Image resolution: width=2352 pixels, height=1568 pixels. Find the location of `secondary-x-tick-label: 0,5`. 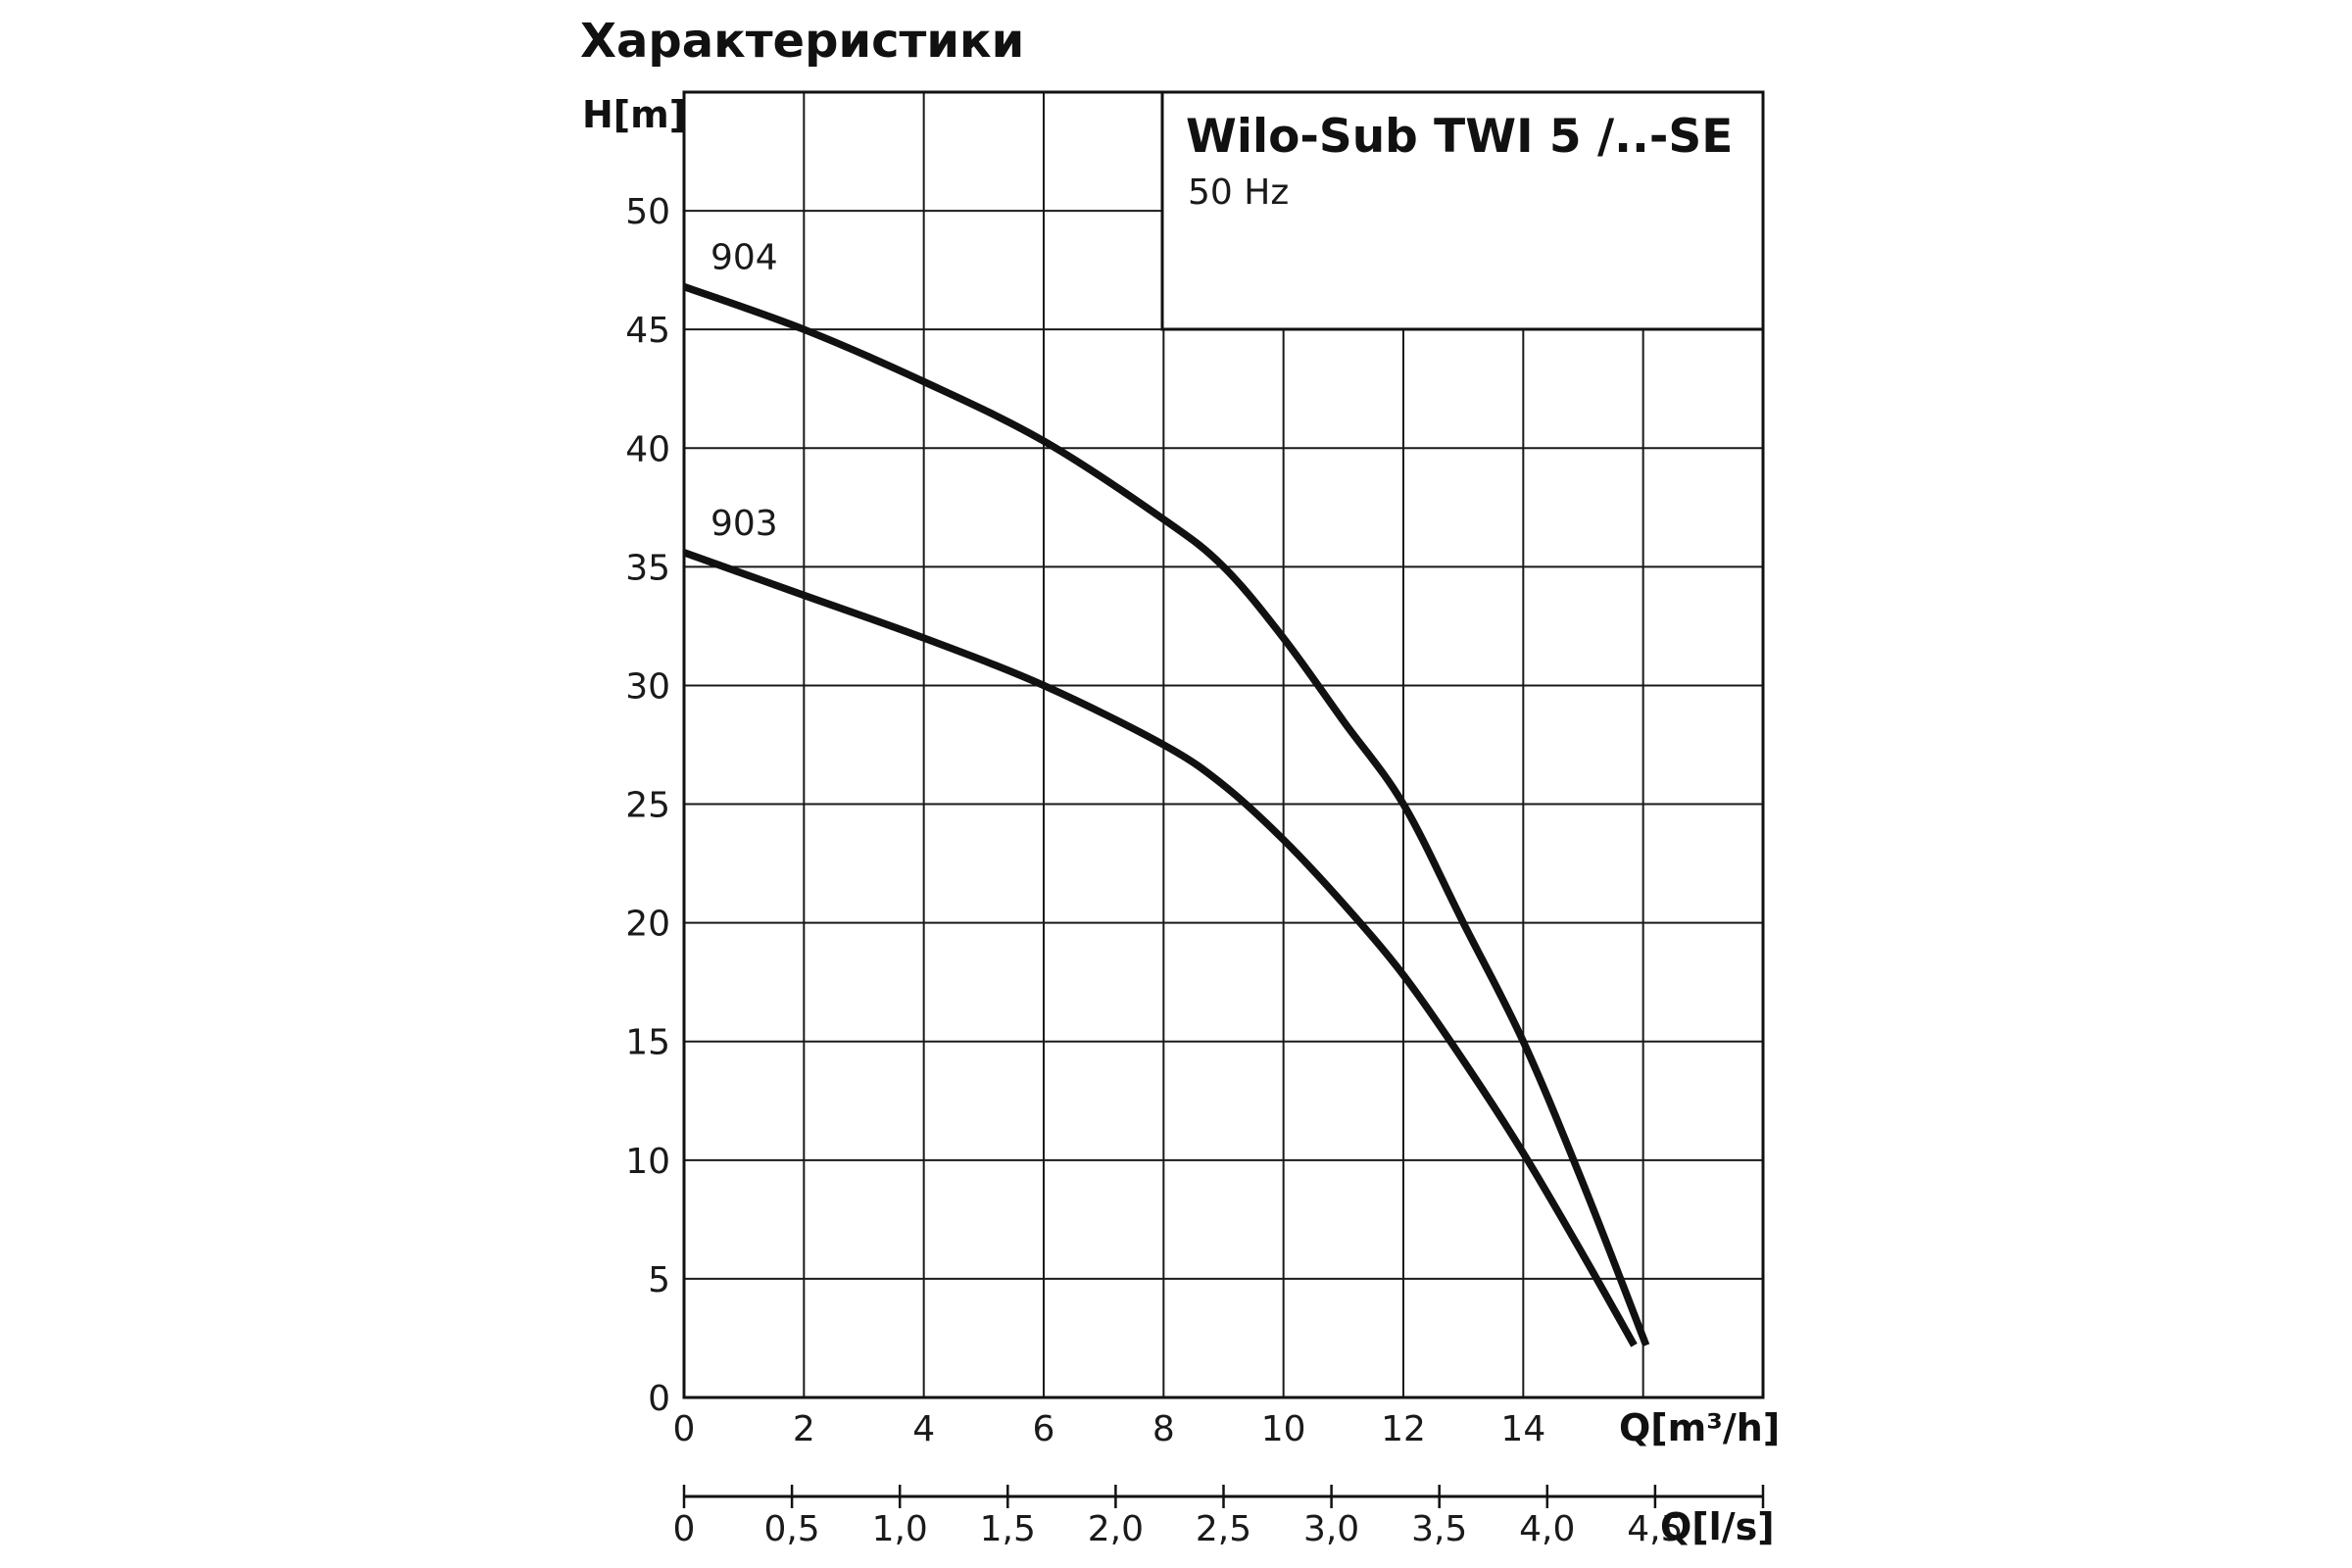

secondary-x-tick-label: 0,5 is located at coordinates (791, 1529).